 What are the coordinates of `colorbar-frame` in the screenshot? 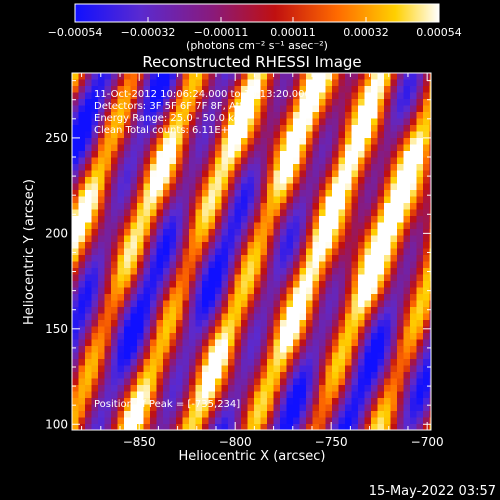 It's located at (257, 13).